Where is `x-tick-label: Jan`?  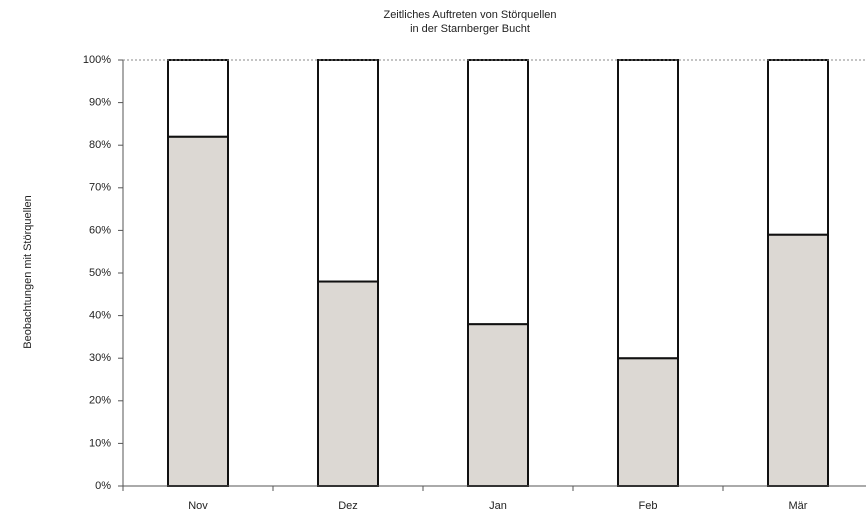
x-tick-label: Jan is located at coordinates (498, 506).